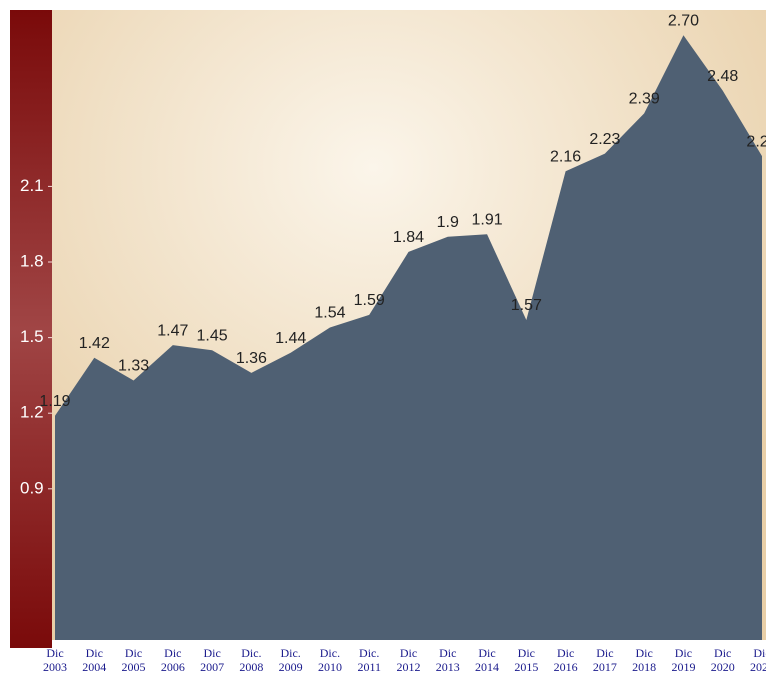 This screenshot has width=766, height=675. Describe the element at coordinates (329, 313) in the screenshot. I see `data-label: 1.54` at that location.